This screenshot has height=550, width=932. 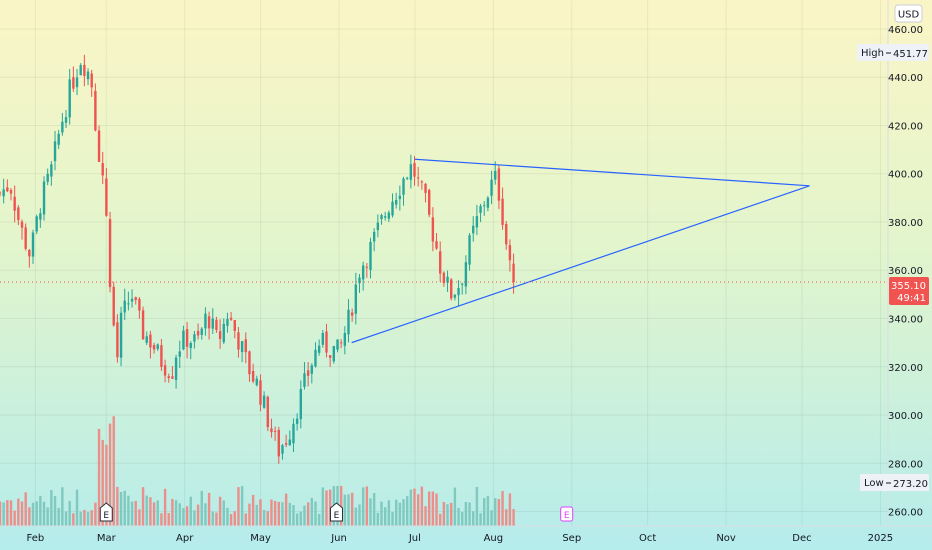 I want to click on time-tick-label: Nov, so click(x=726, y=538).